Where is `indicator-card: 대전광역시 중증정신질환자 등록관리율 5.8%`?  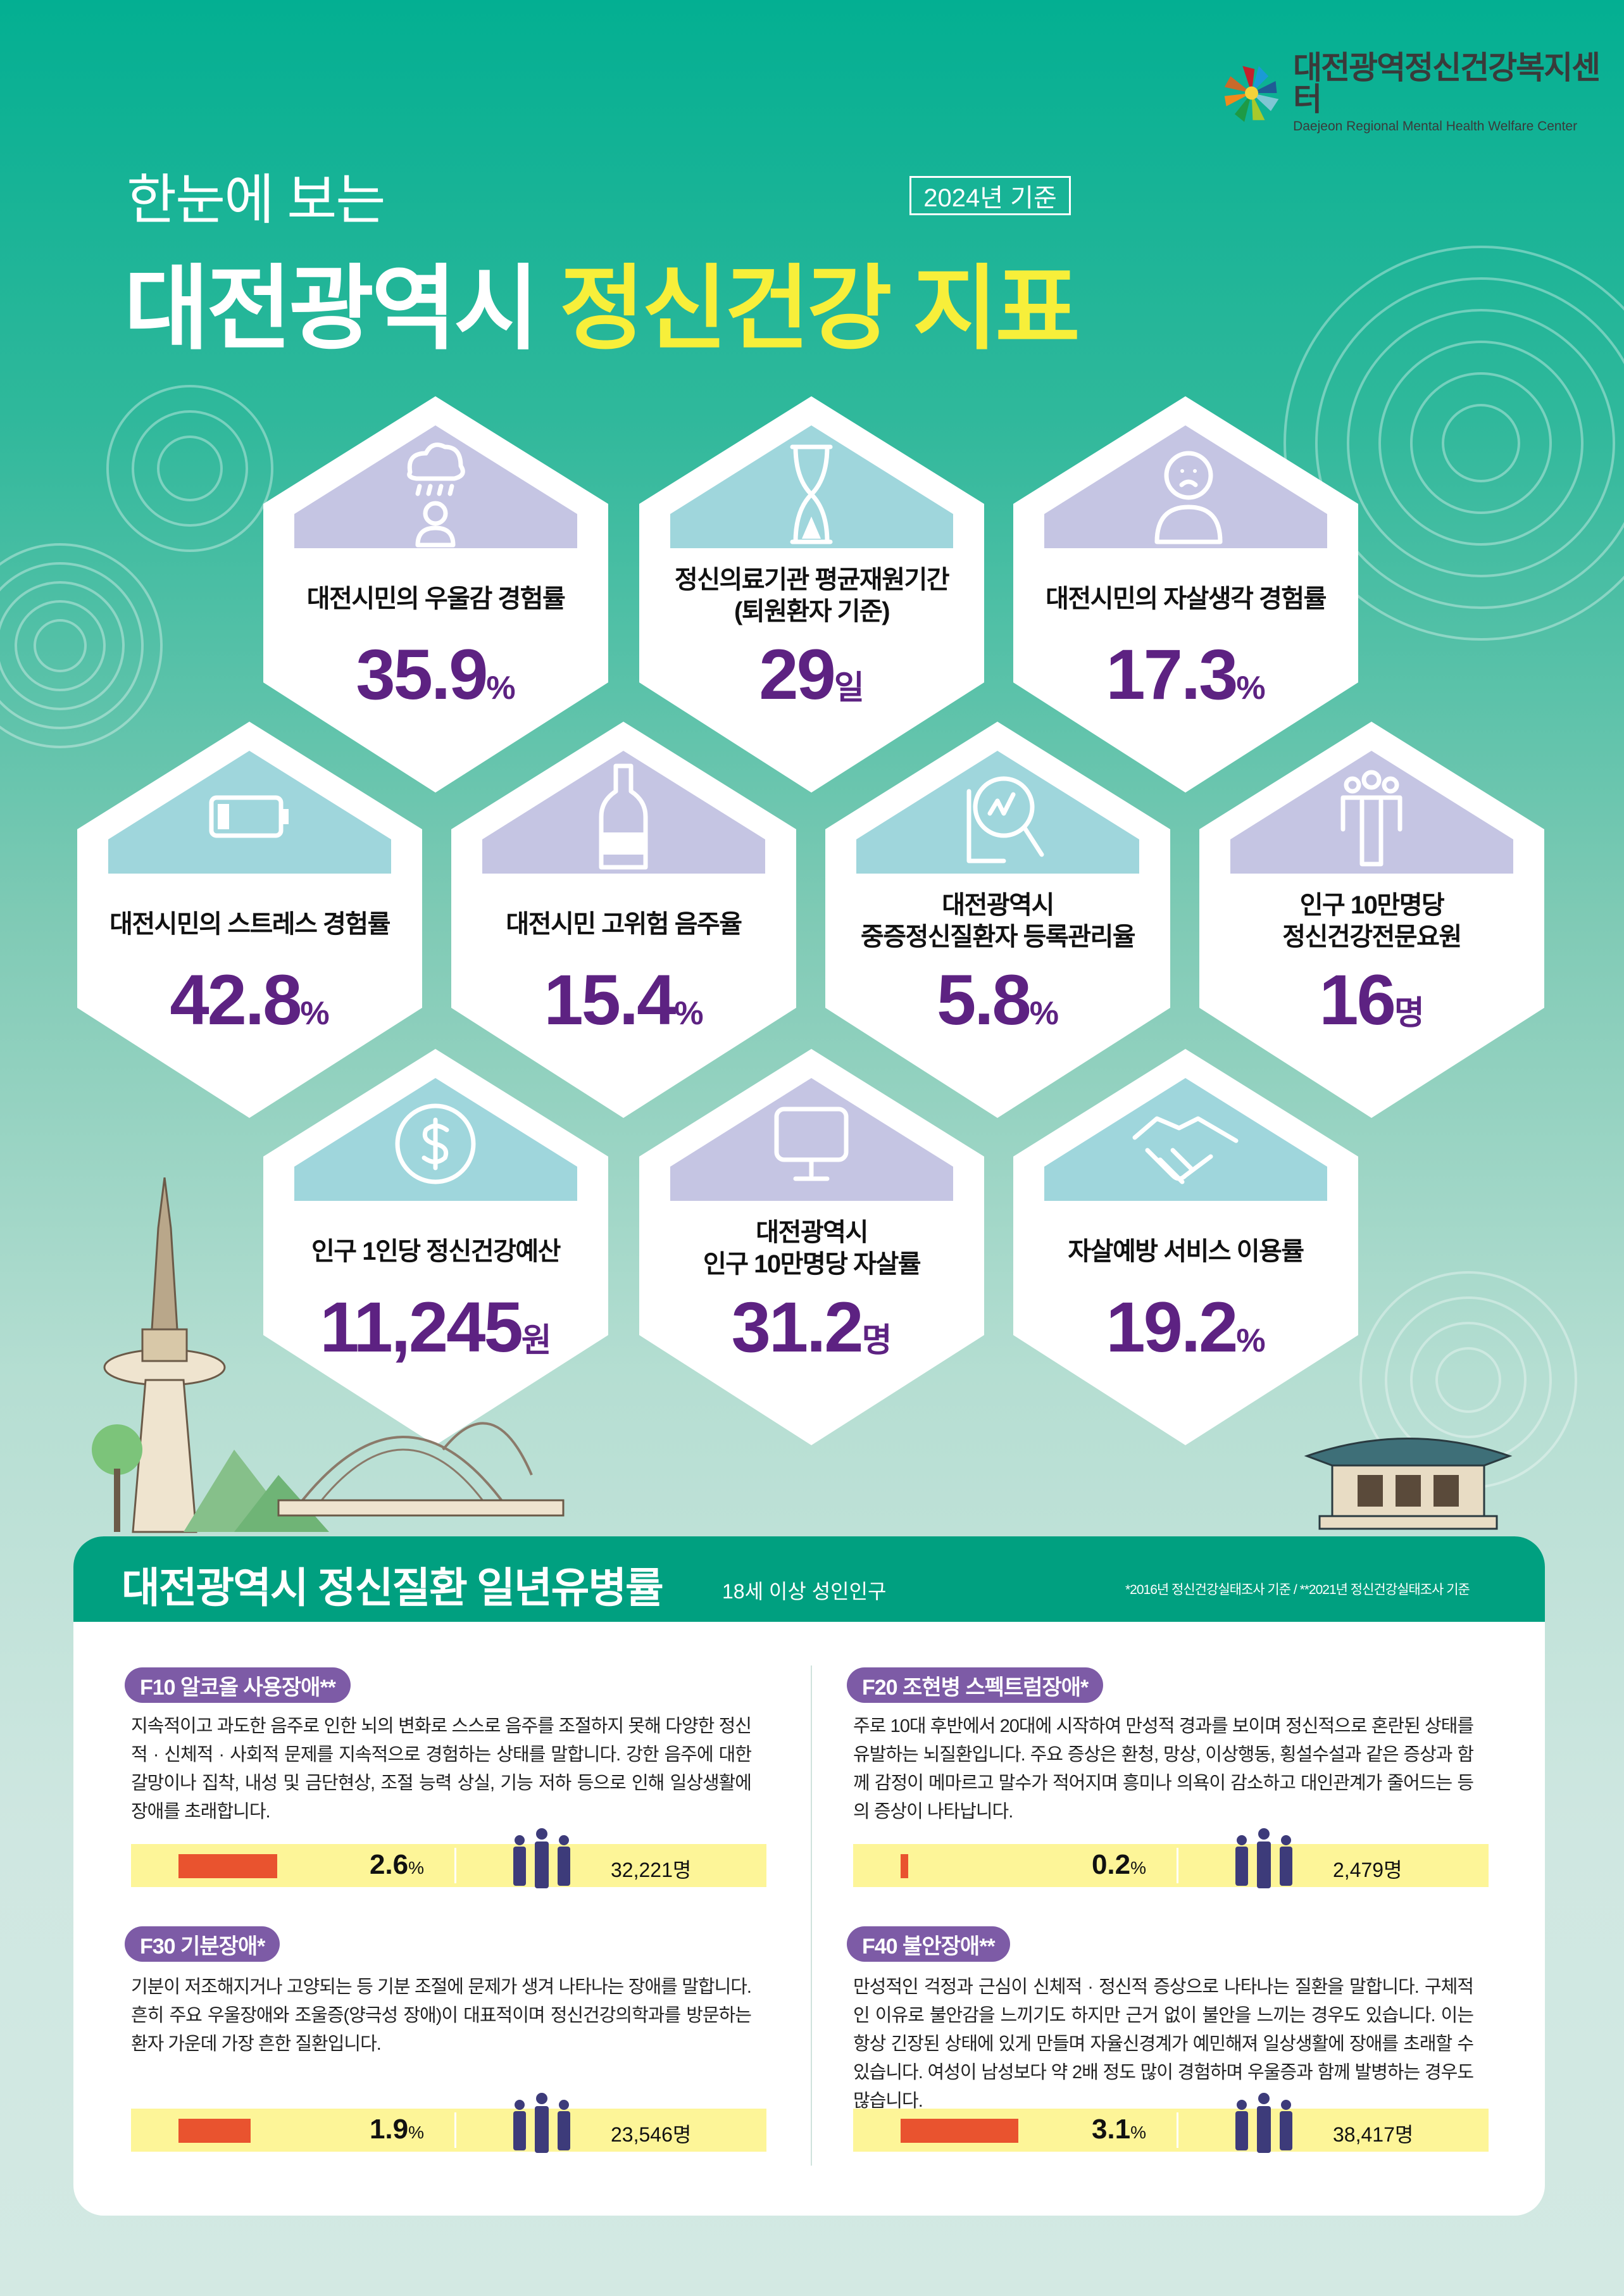 indicator-card: 대전광역시 중증정신질환자 등록관리율 5.8% is located at coordinates (997, 920).